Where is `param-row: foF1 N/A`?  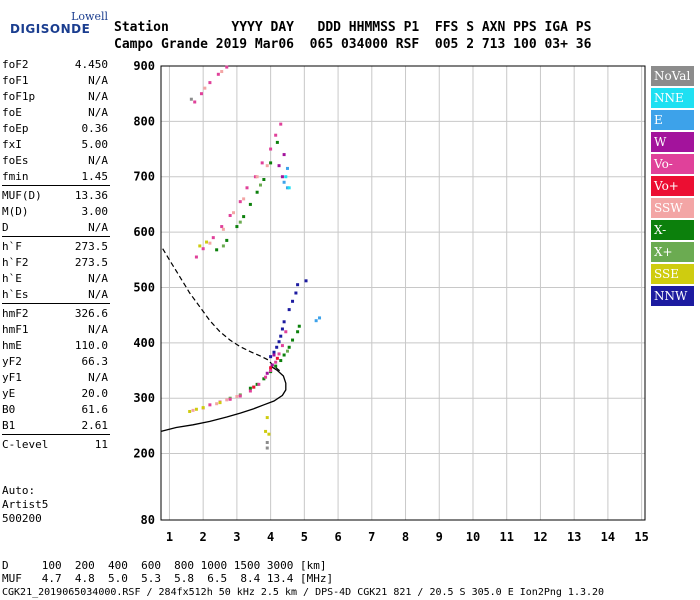
param-row: foF1 N/A is located at coordinates (55, 81).